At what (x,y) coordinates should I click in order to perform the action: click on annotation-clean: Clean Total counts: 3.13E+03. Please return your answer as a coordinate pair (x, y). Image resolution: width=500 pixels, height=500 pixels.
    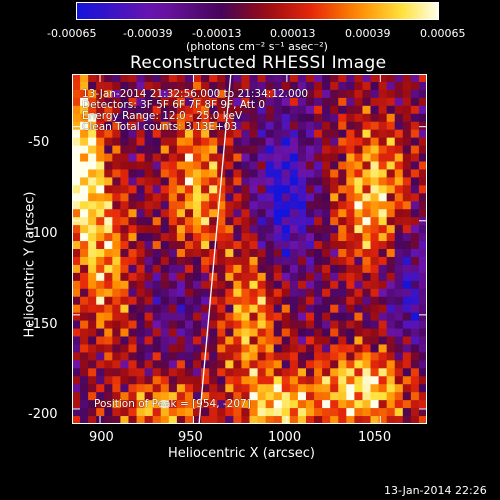
    Looking at the image, I should click on (160, 127).